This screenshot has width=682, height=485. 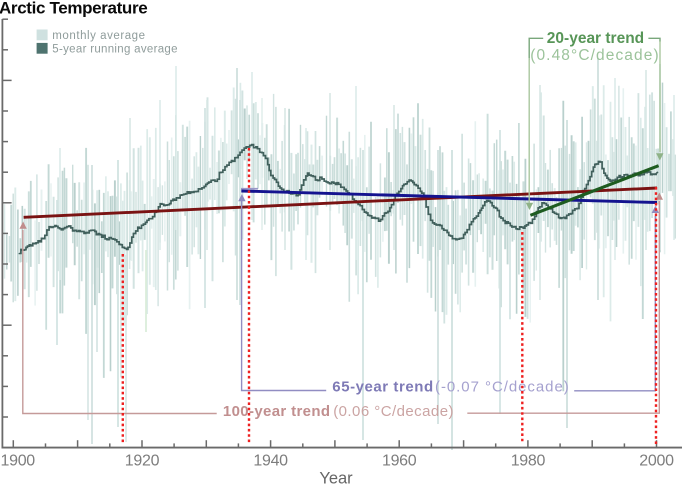 I want to click on svg-text: 2000, so click(x=656, y=461).